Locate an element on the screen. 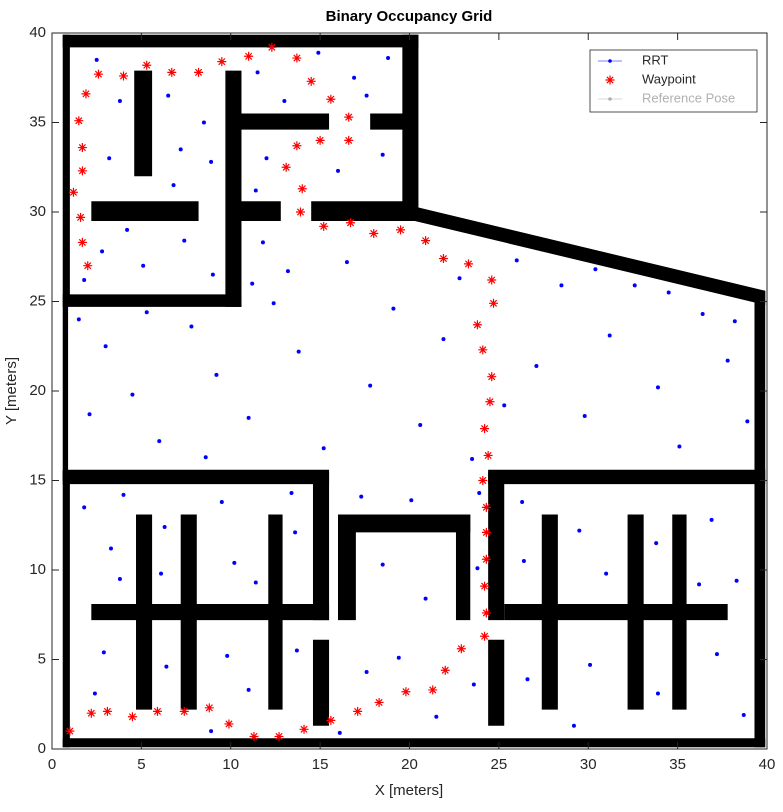 This screenshot has width=783, height=812. x-tick-label: 25 is located at coordinates (499, 764).